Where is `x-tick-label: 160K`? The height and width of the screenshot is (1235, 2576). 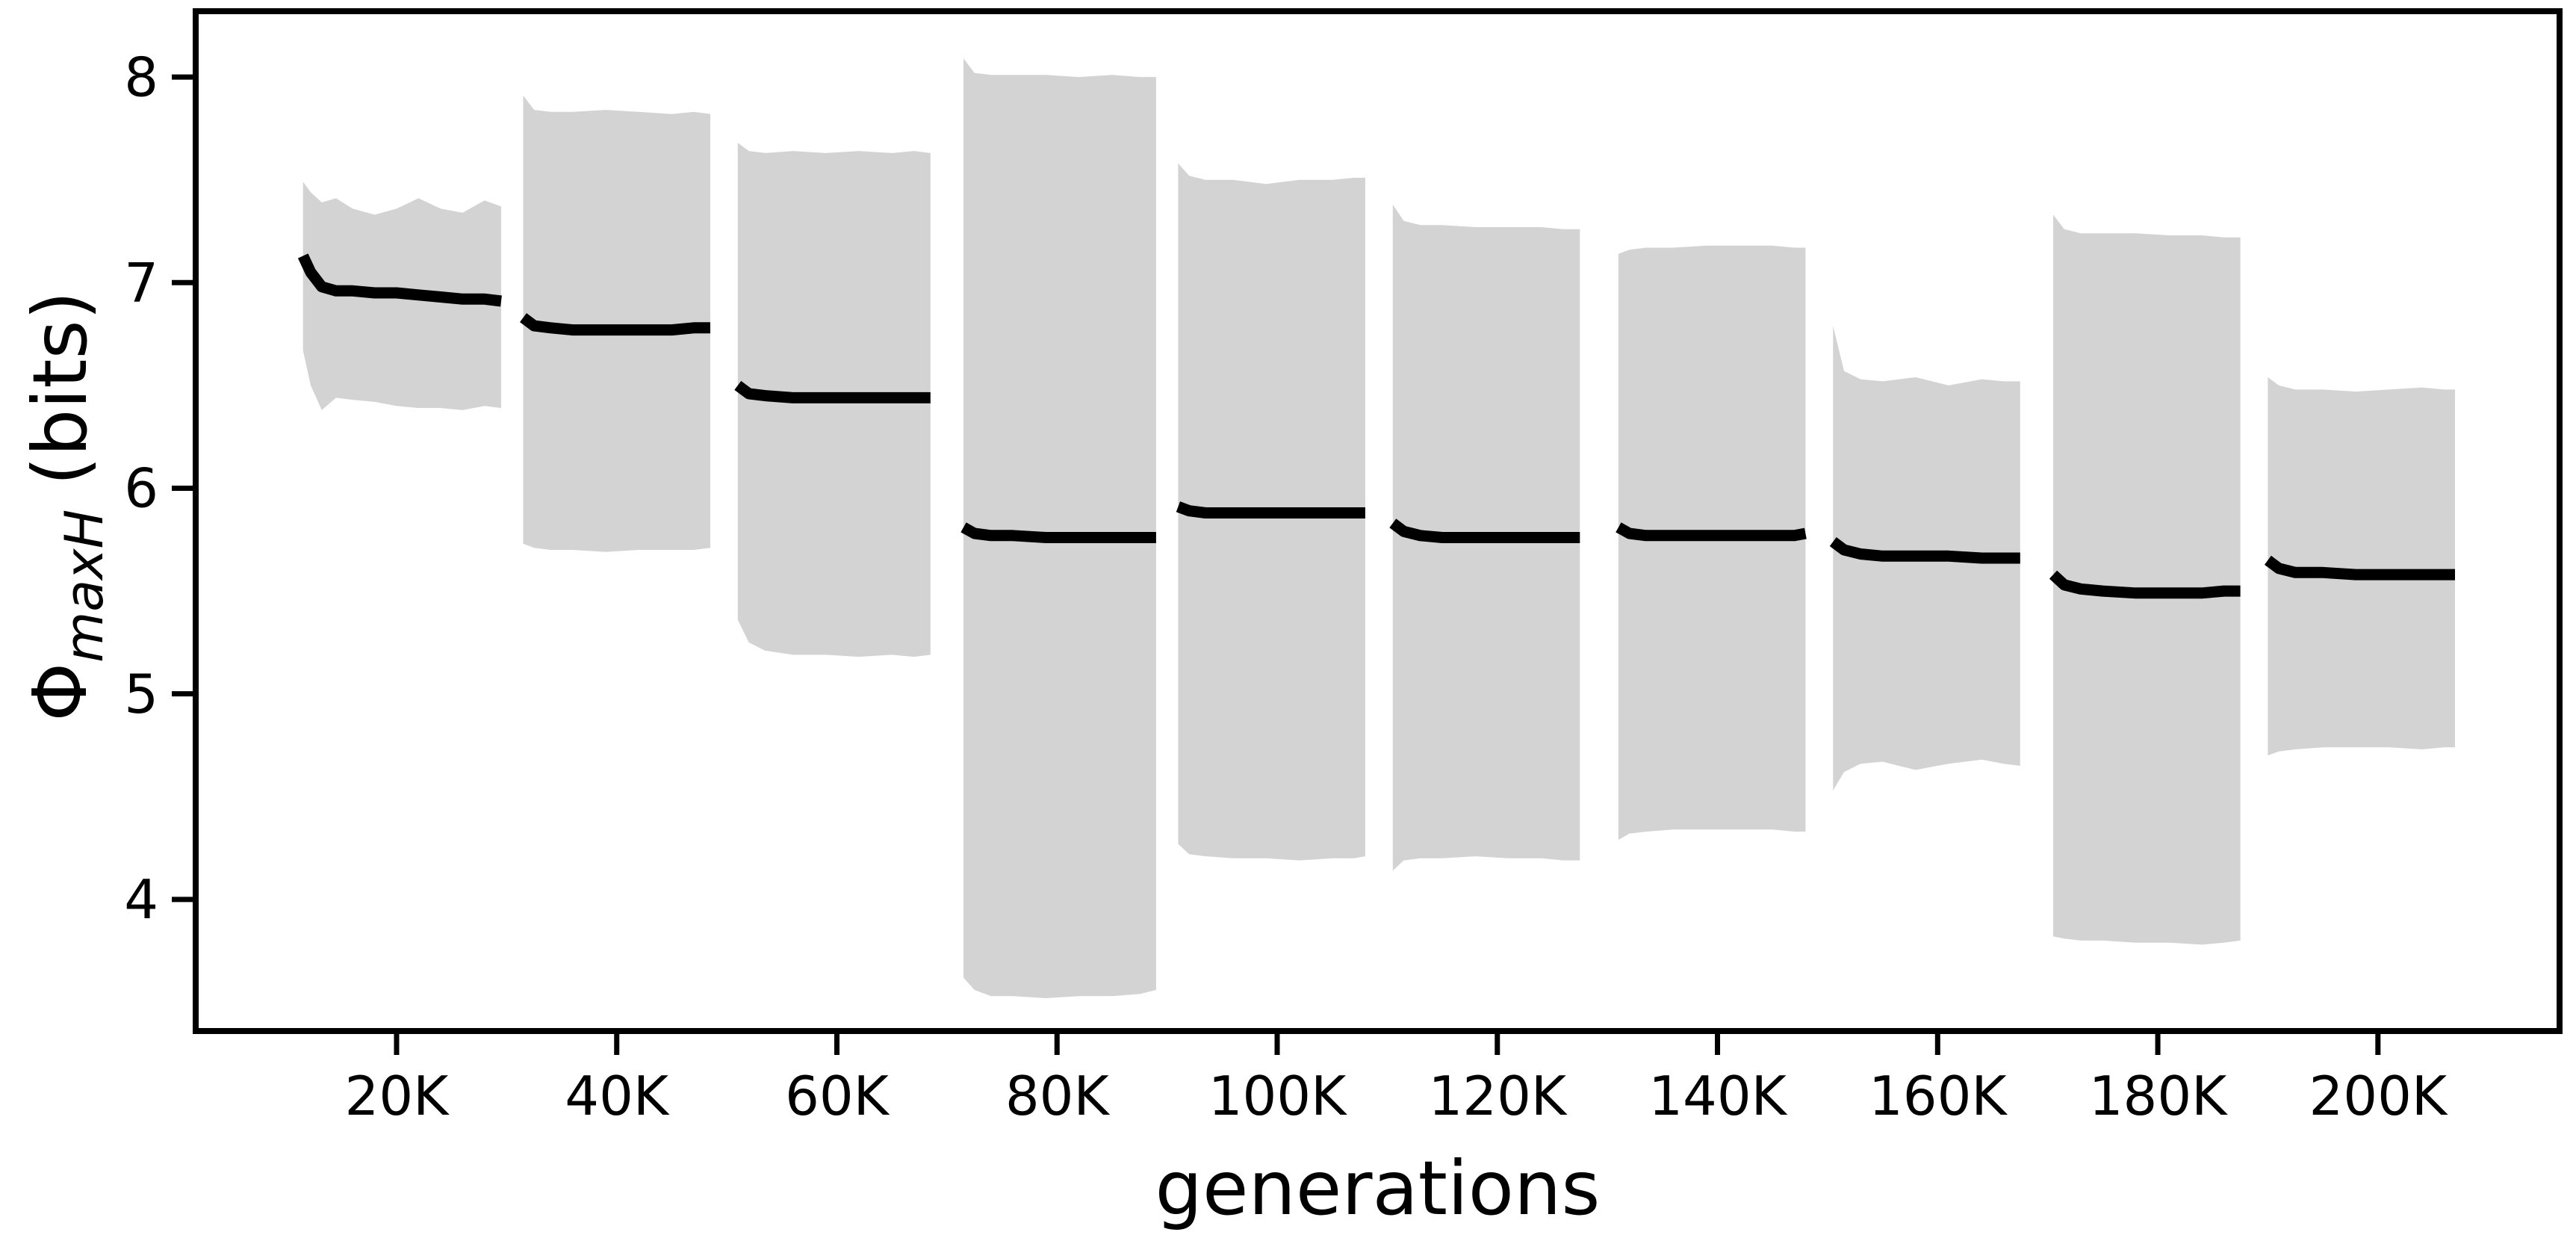 x-tick-label: 160K is located at coordinates (1939, 1096).